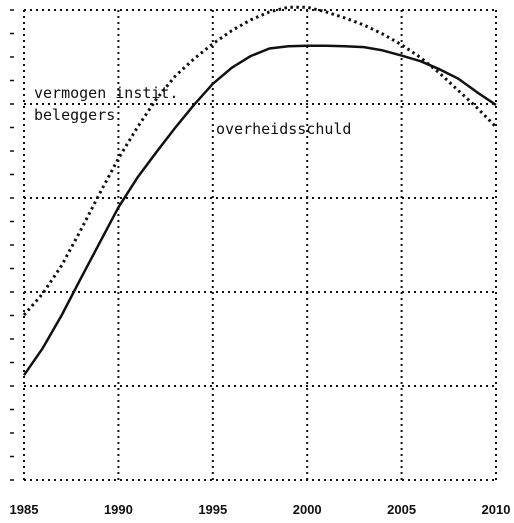 This screenshot has width=514, height=523. What do you see at coordinates (118, 509) in the screenshot?
I see `x-tick-label: 1990` at bounding box center [118, 509].